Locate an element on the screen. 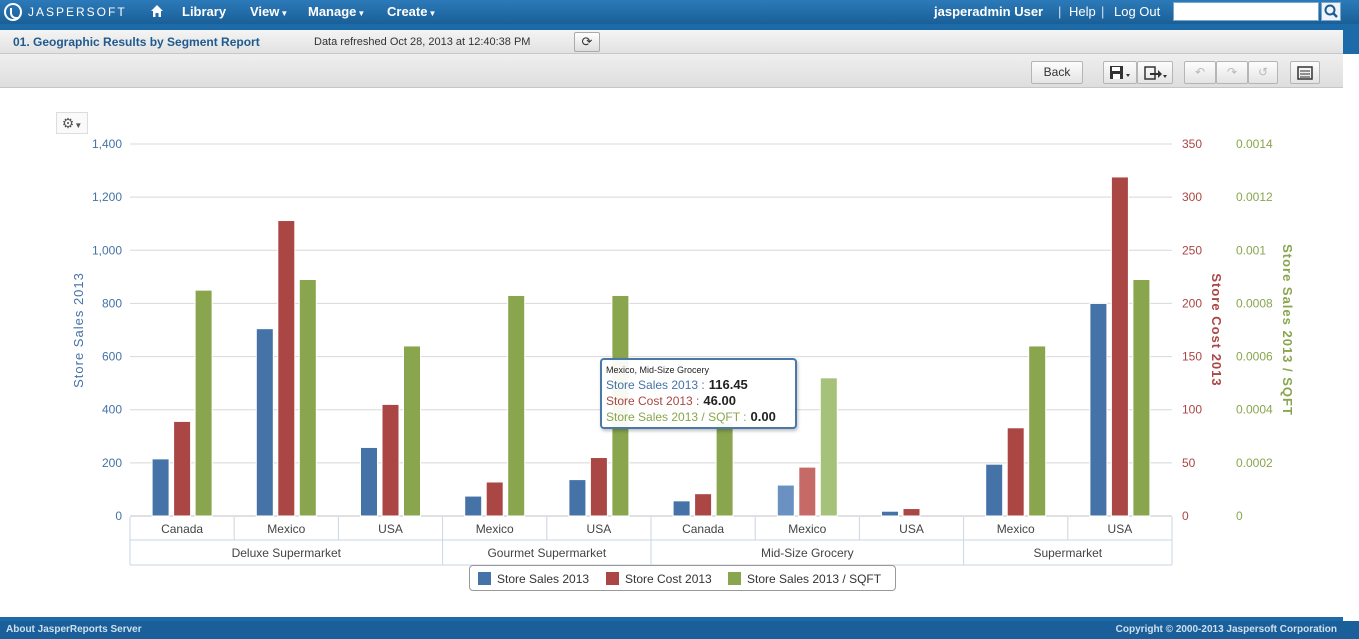  left-axis-tick-label: 1,400 is located at coordinates (107, 144).